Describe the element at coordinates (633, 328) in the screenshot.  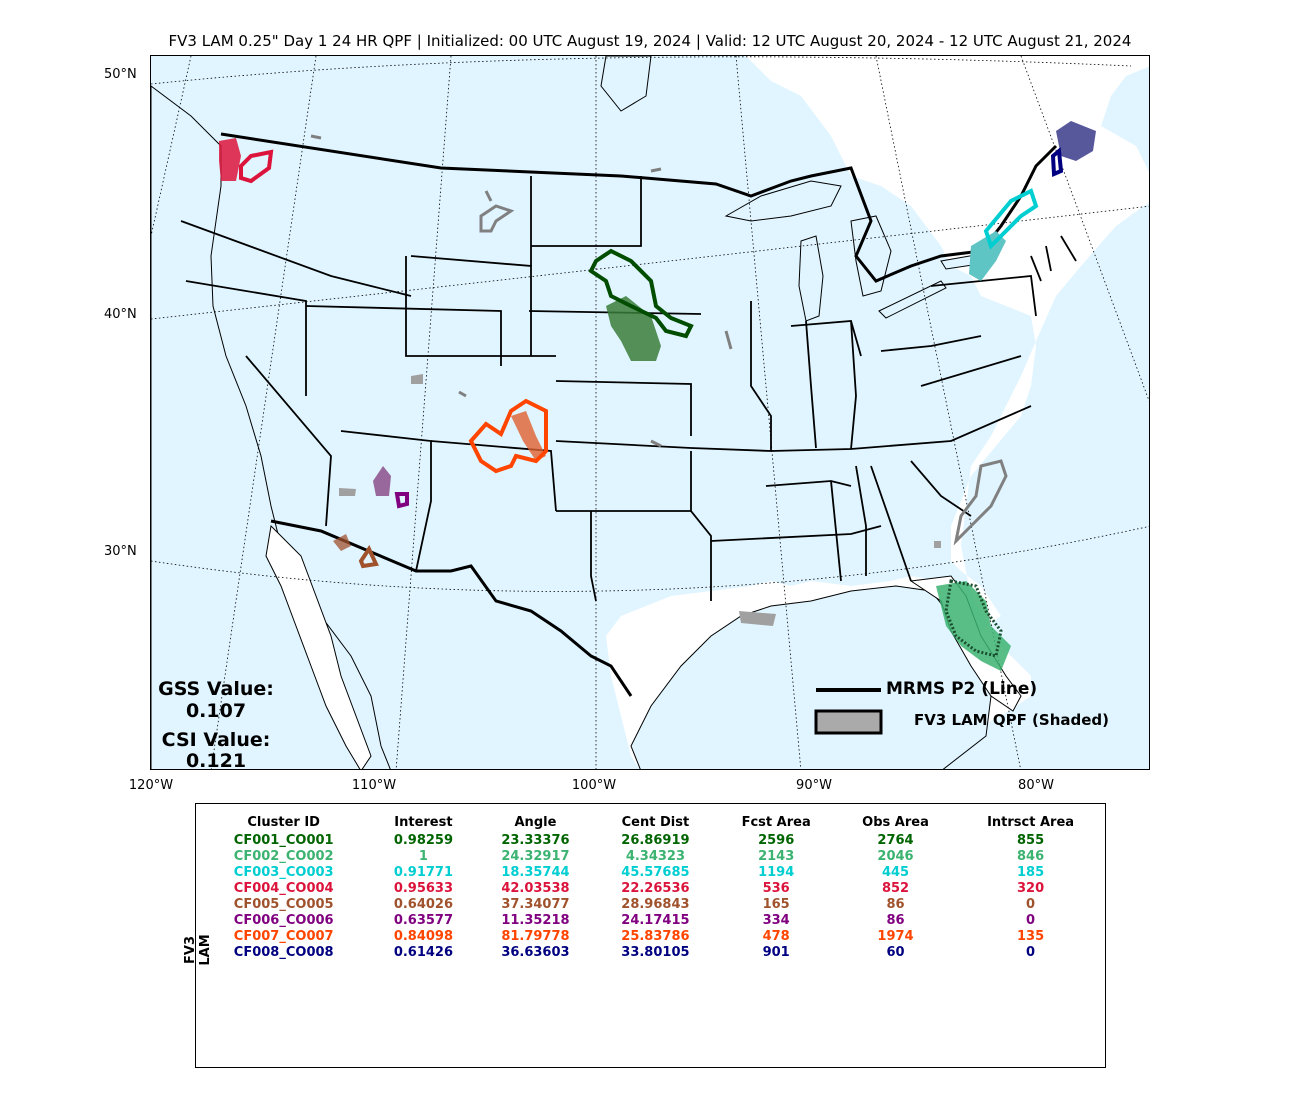
I see `cluster-001-fcst-shade` at that location.